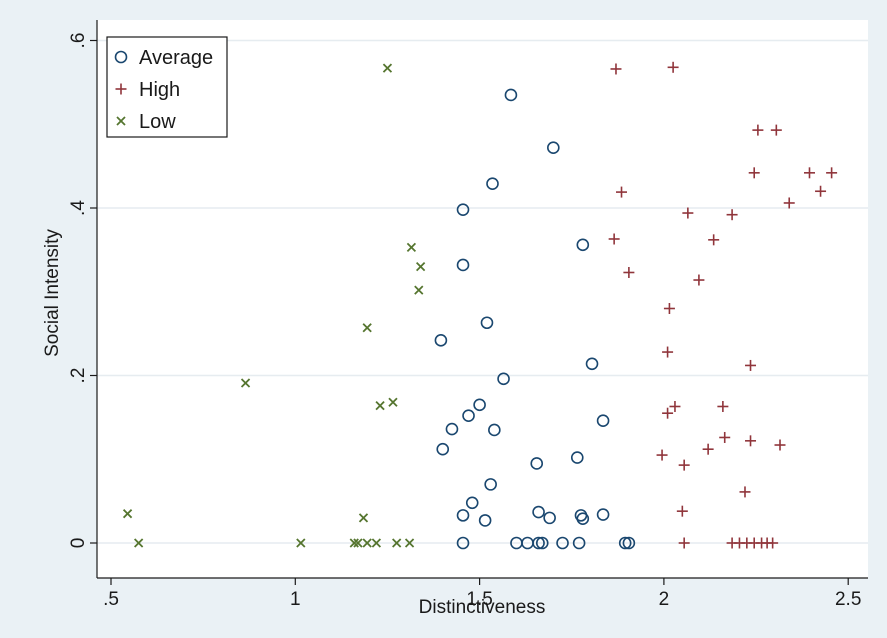  What do you see at coordinates (176, 58) in the screenshot?
I see `legend-label-average: Average` at bounding box center [176, 58].